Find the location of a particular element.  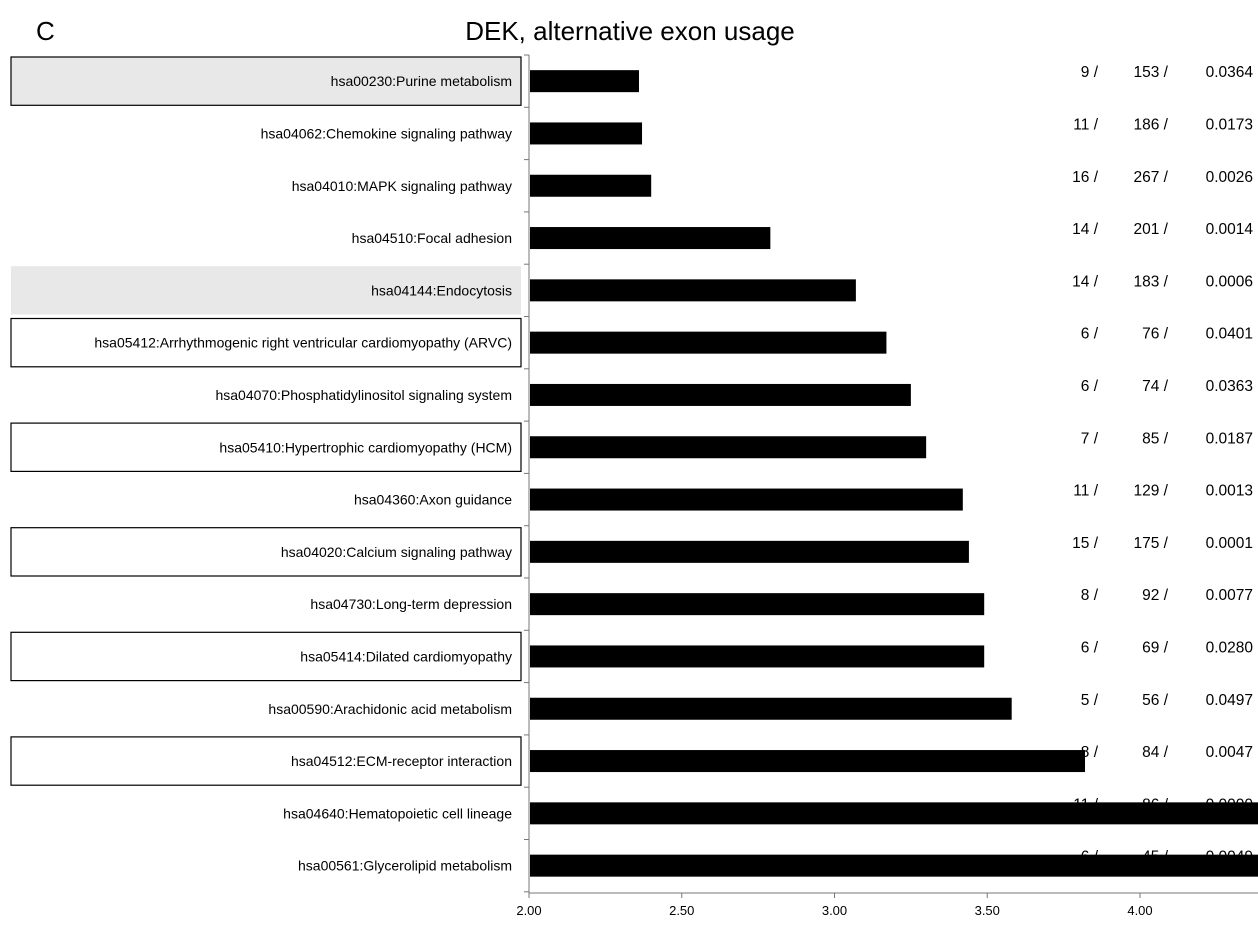

pop-count: 85 / is located at coordinates (1155, 438).